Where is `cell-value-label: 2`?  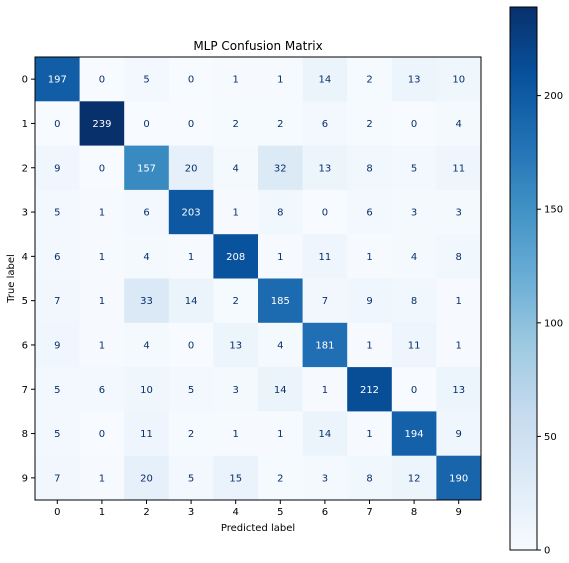 cell-value-label: 2 is located at coordinates (236, 301).